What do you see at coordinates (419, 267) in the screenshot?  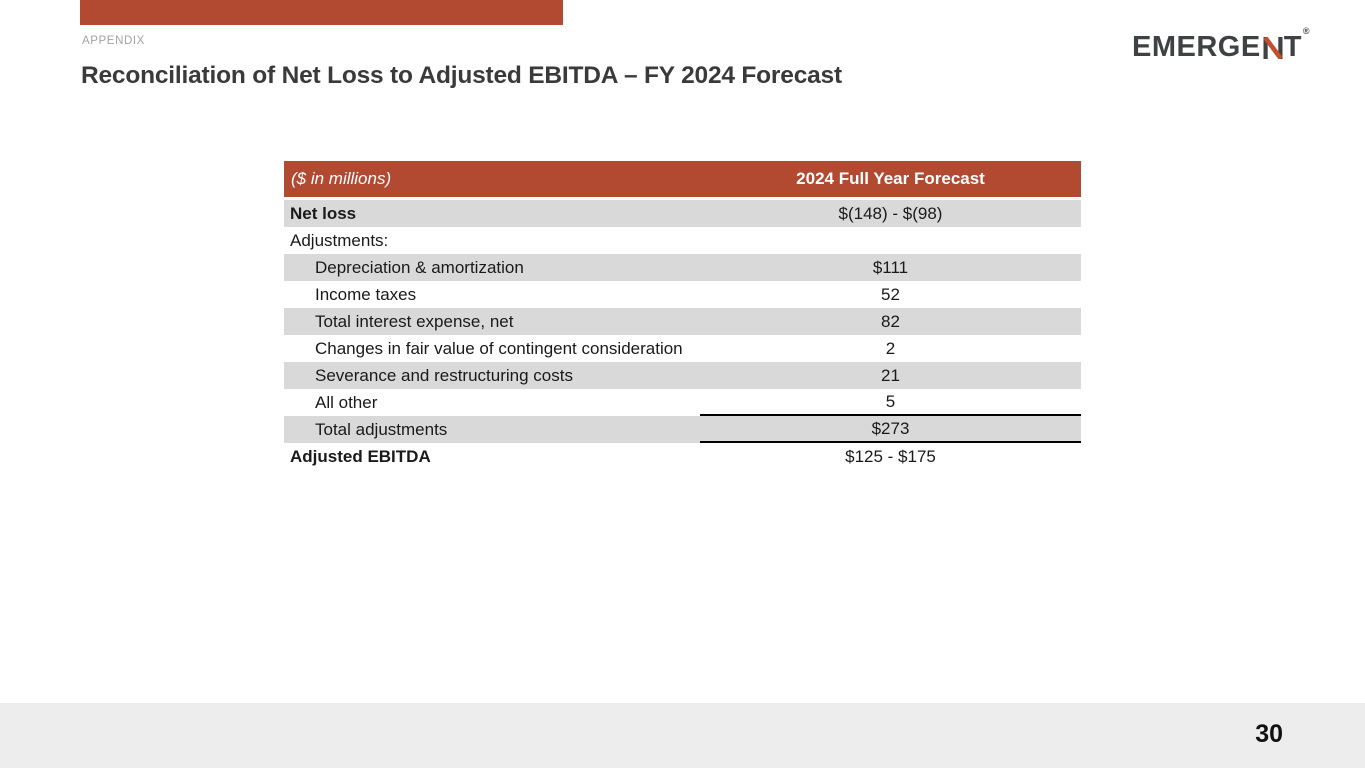 I see `row-label: Depreciation & amortization` at bounding box center [419, 267].